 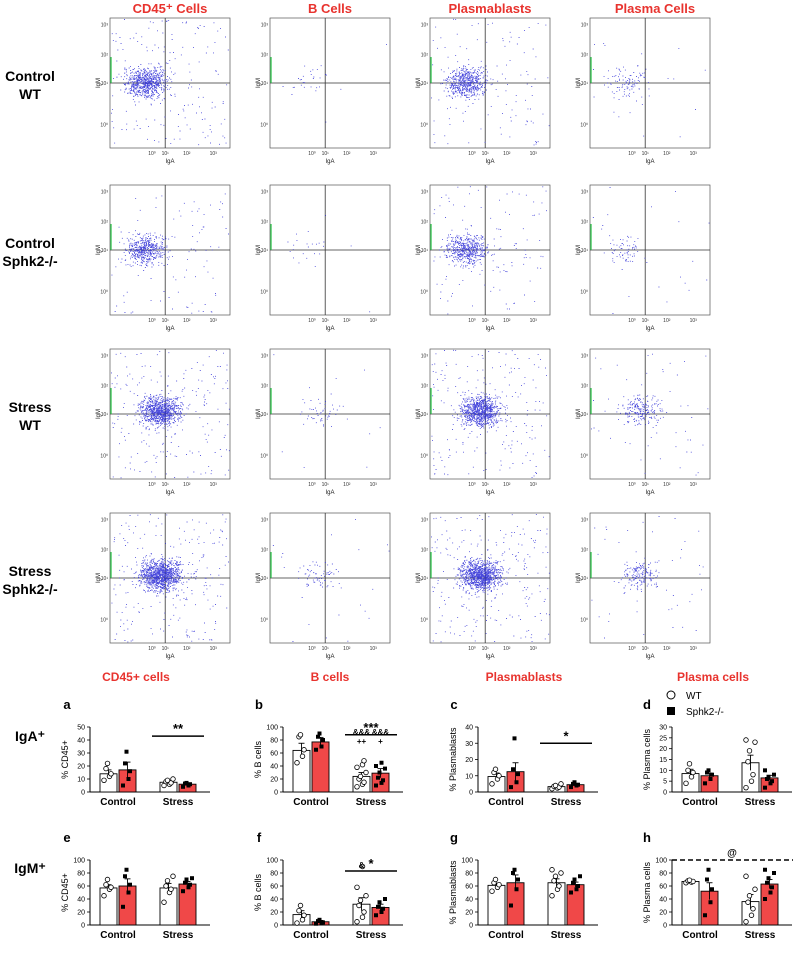 What do you see at coordinates (272, 728) in the screenshot?
I see `y-tick-label: 100` at bounding box center [272, 728].